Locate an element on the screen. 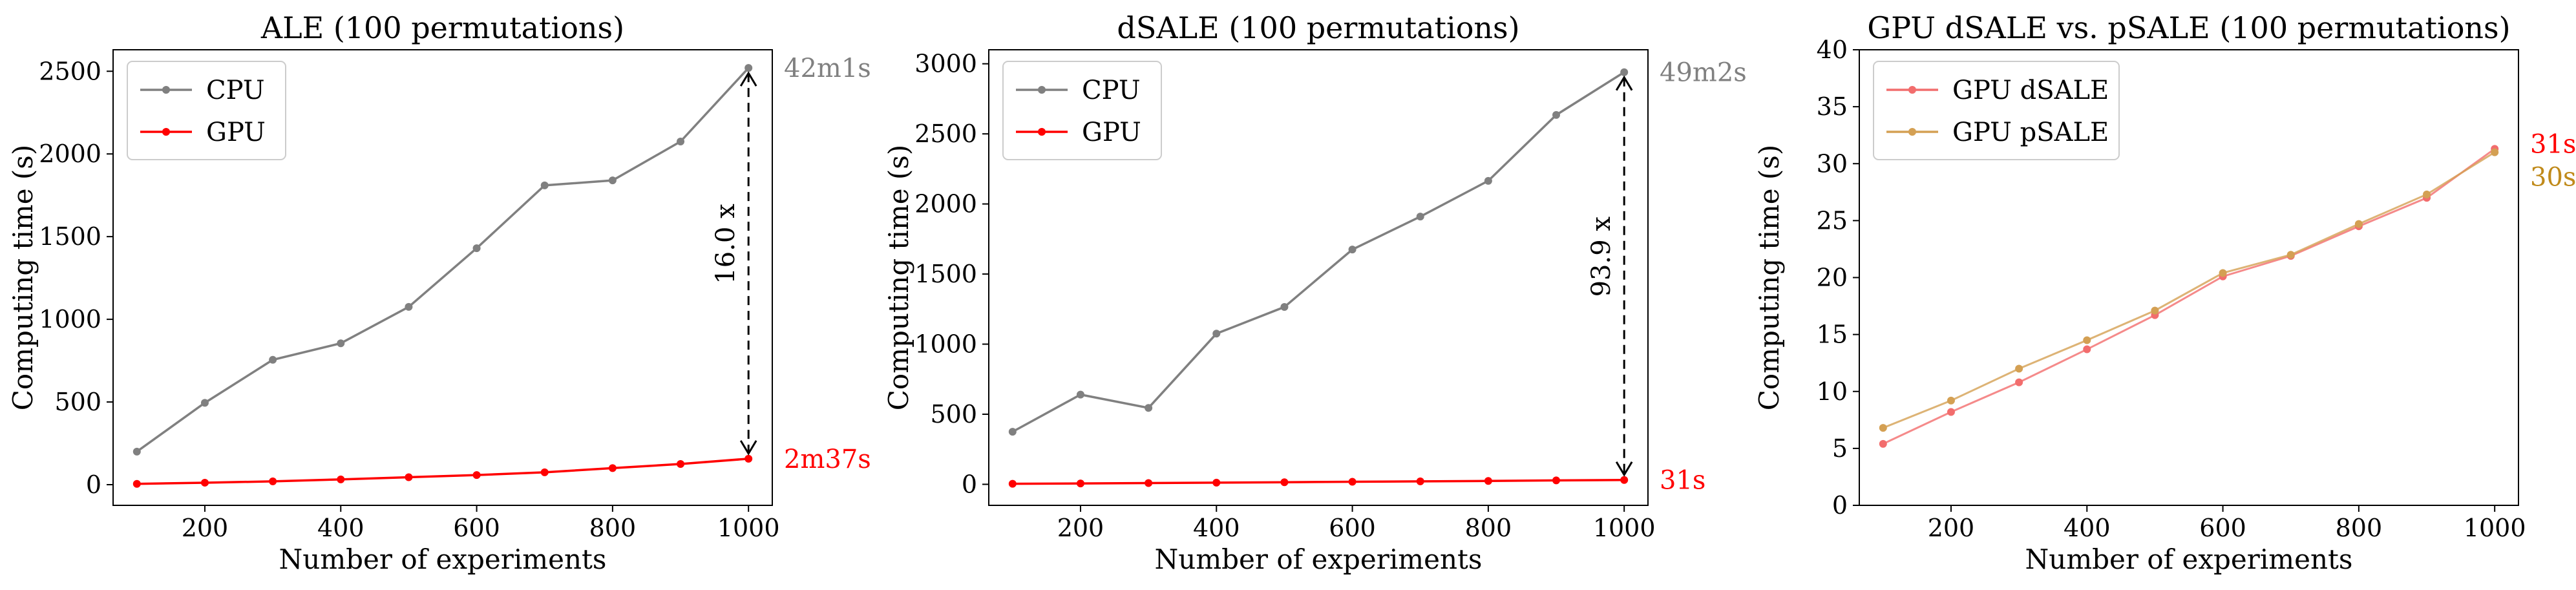  speedup-arrow-head-bottom is located at coordinates (748, 448).